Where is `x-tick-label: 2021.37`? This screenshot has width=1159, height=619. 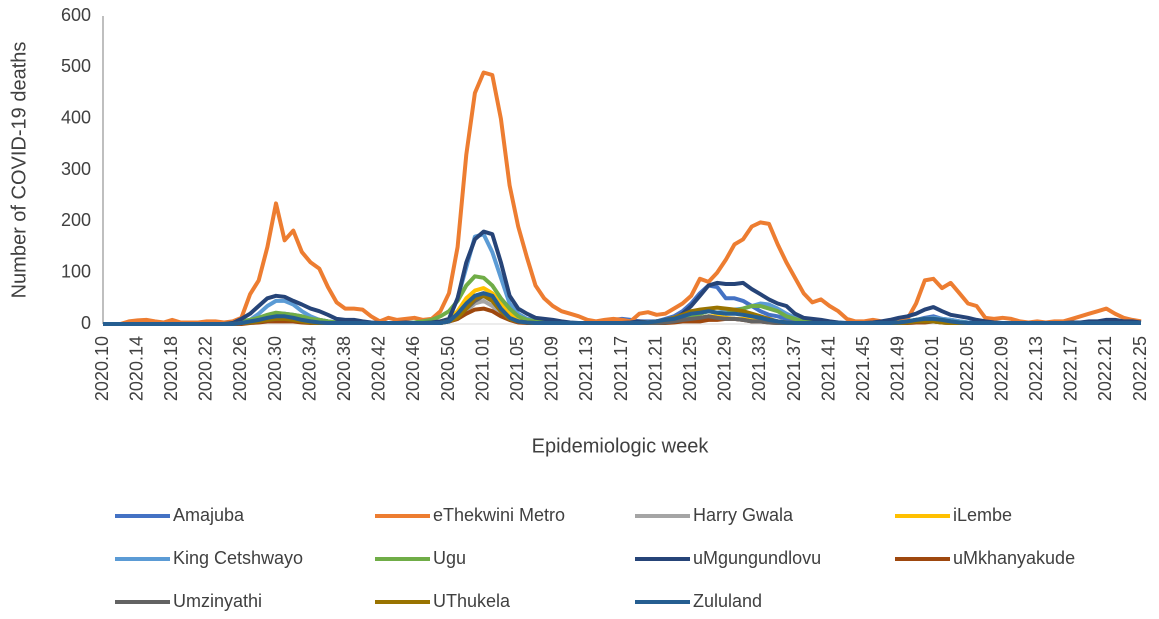
x-tick-label: 2021.37 is located at coordinates (794, 368).